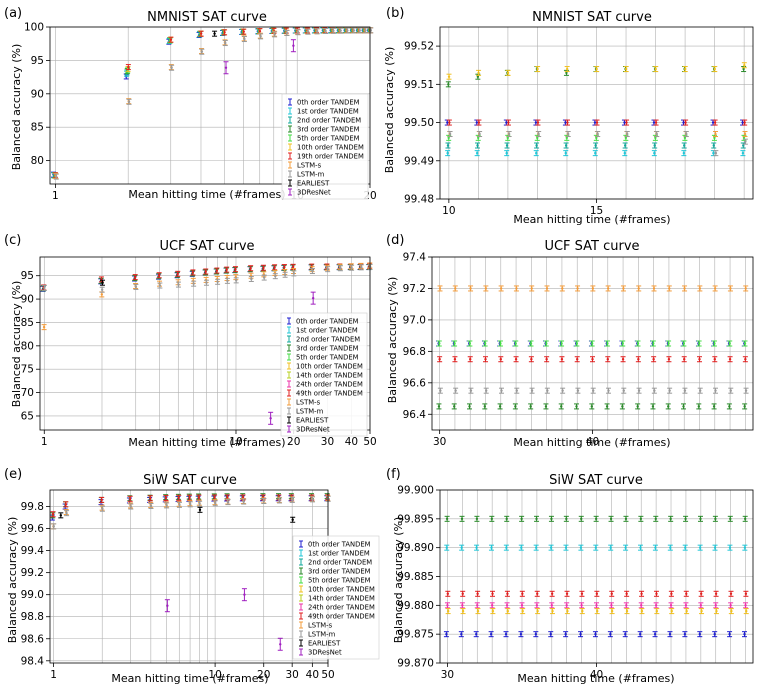 Image resolution: width=763 pixels, height=700 pixels. I want to click on series-3dresnet, so click(292, 358).